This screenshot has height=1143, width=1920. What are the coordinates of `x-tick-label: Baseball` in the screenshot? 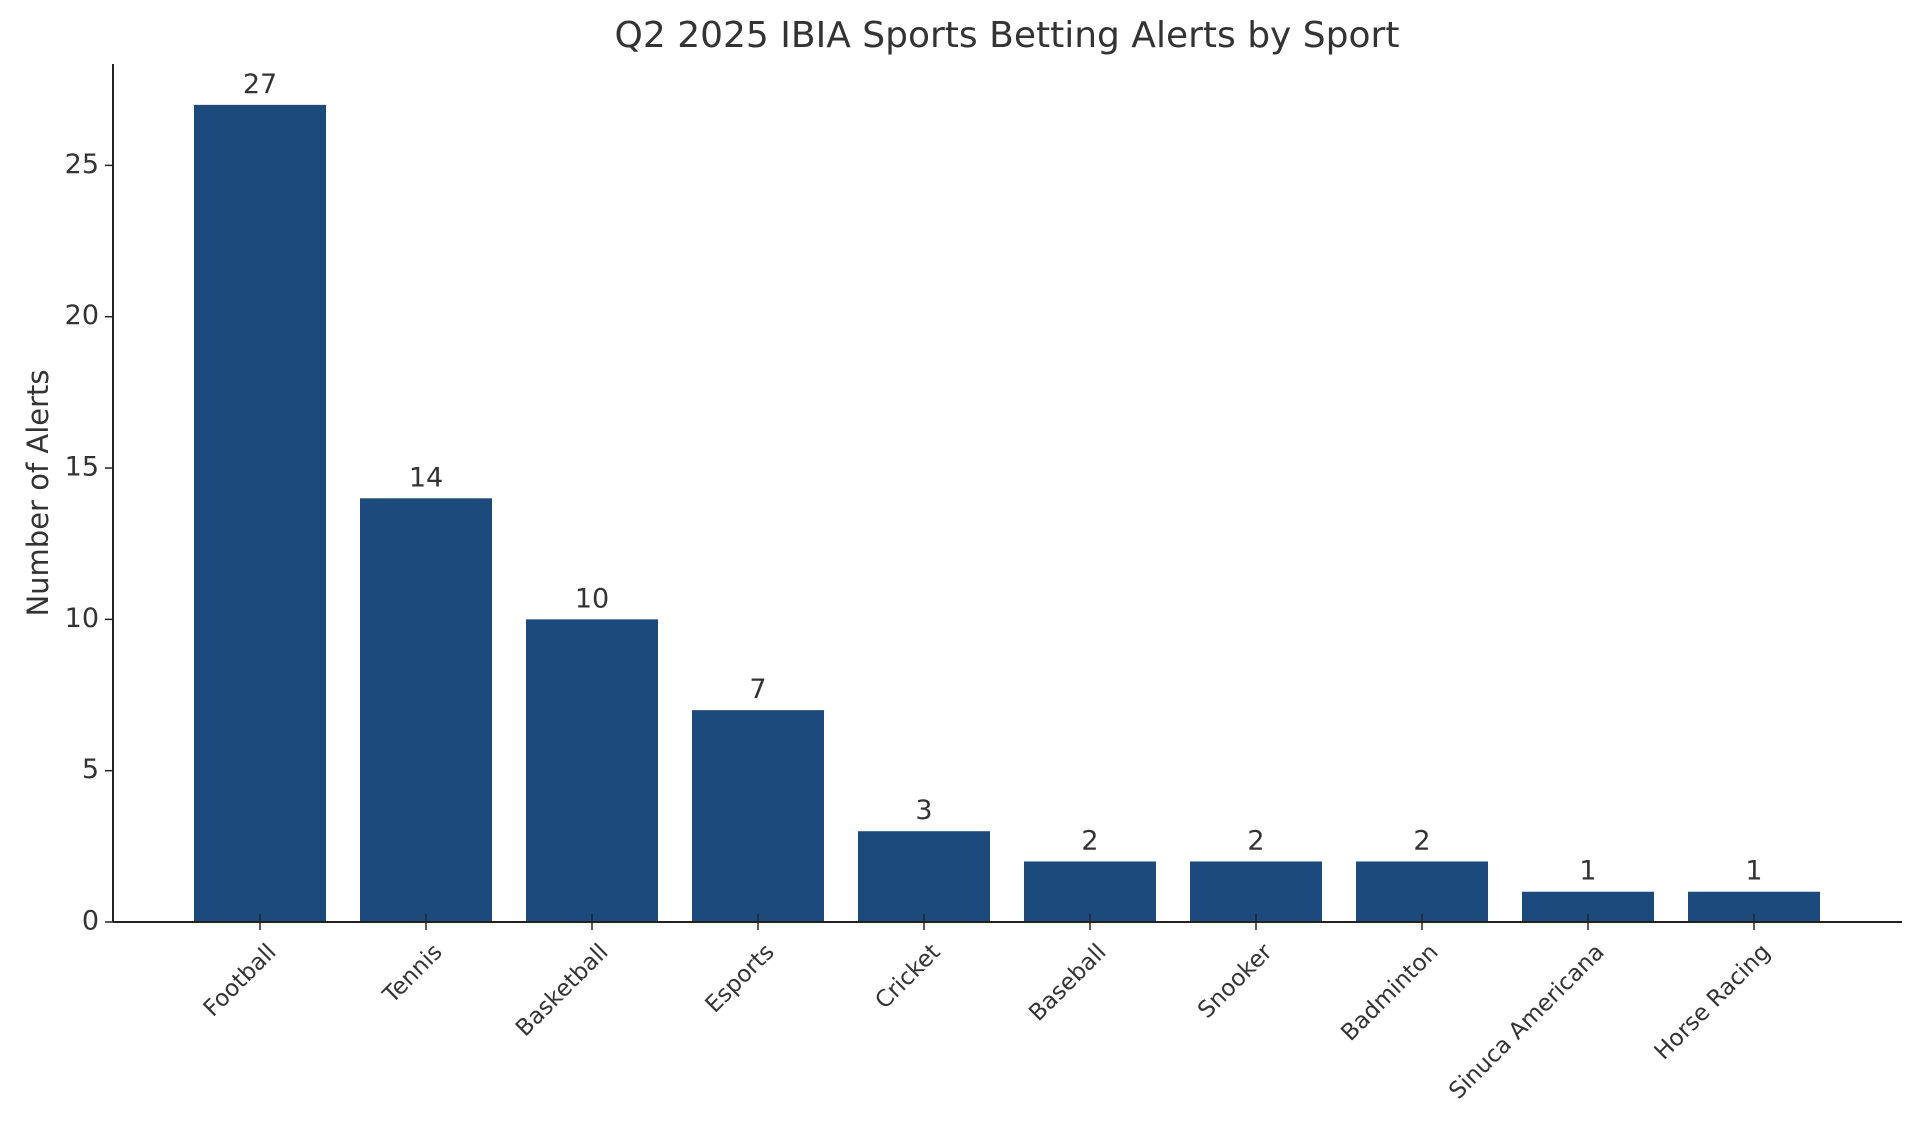 It's located at (1067, 982).